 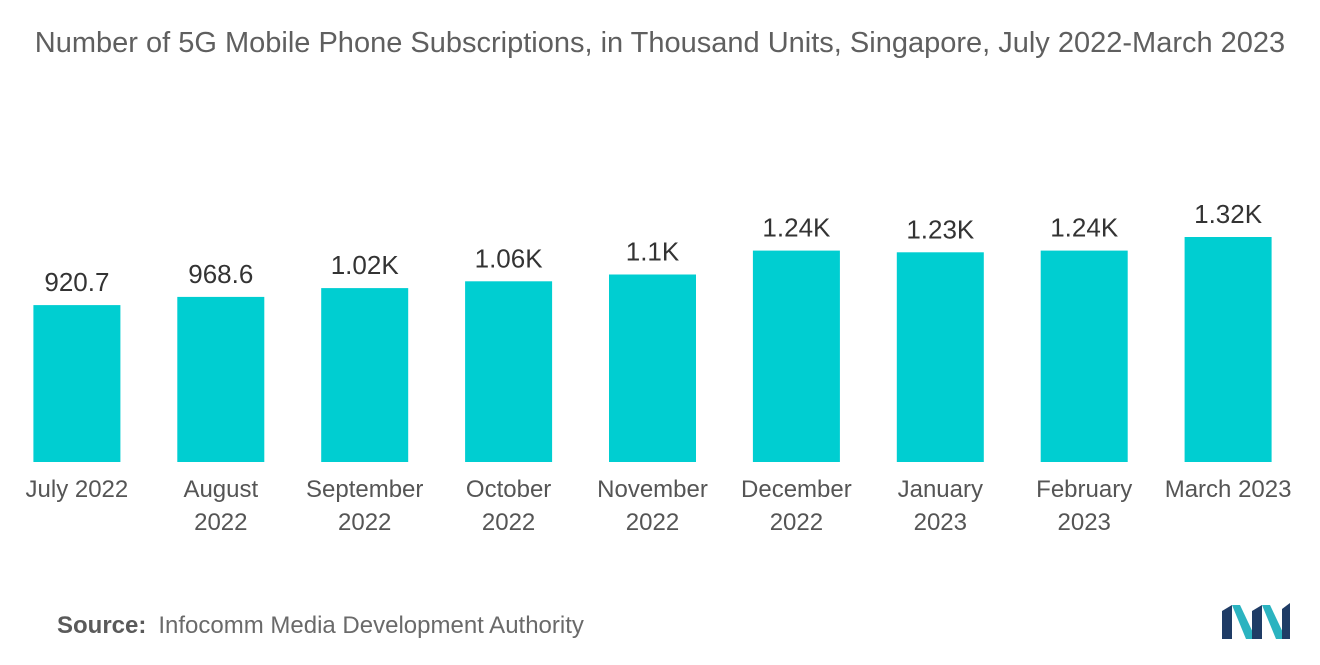 I want to click on mordor-intelligence-logo-icon, so click(x=1256, y=621).